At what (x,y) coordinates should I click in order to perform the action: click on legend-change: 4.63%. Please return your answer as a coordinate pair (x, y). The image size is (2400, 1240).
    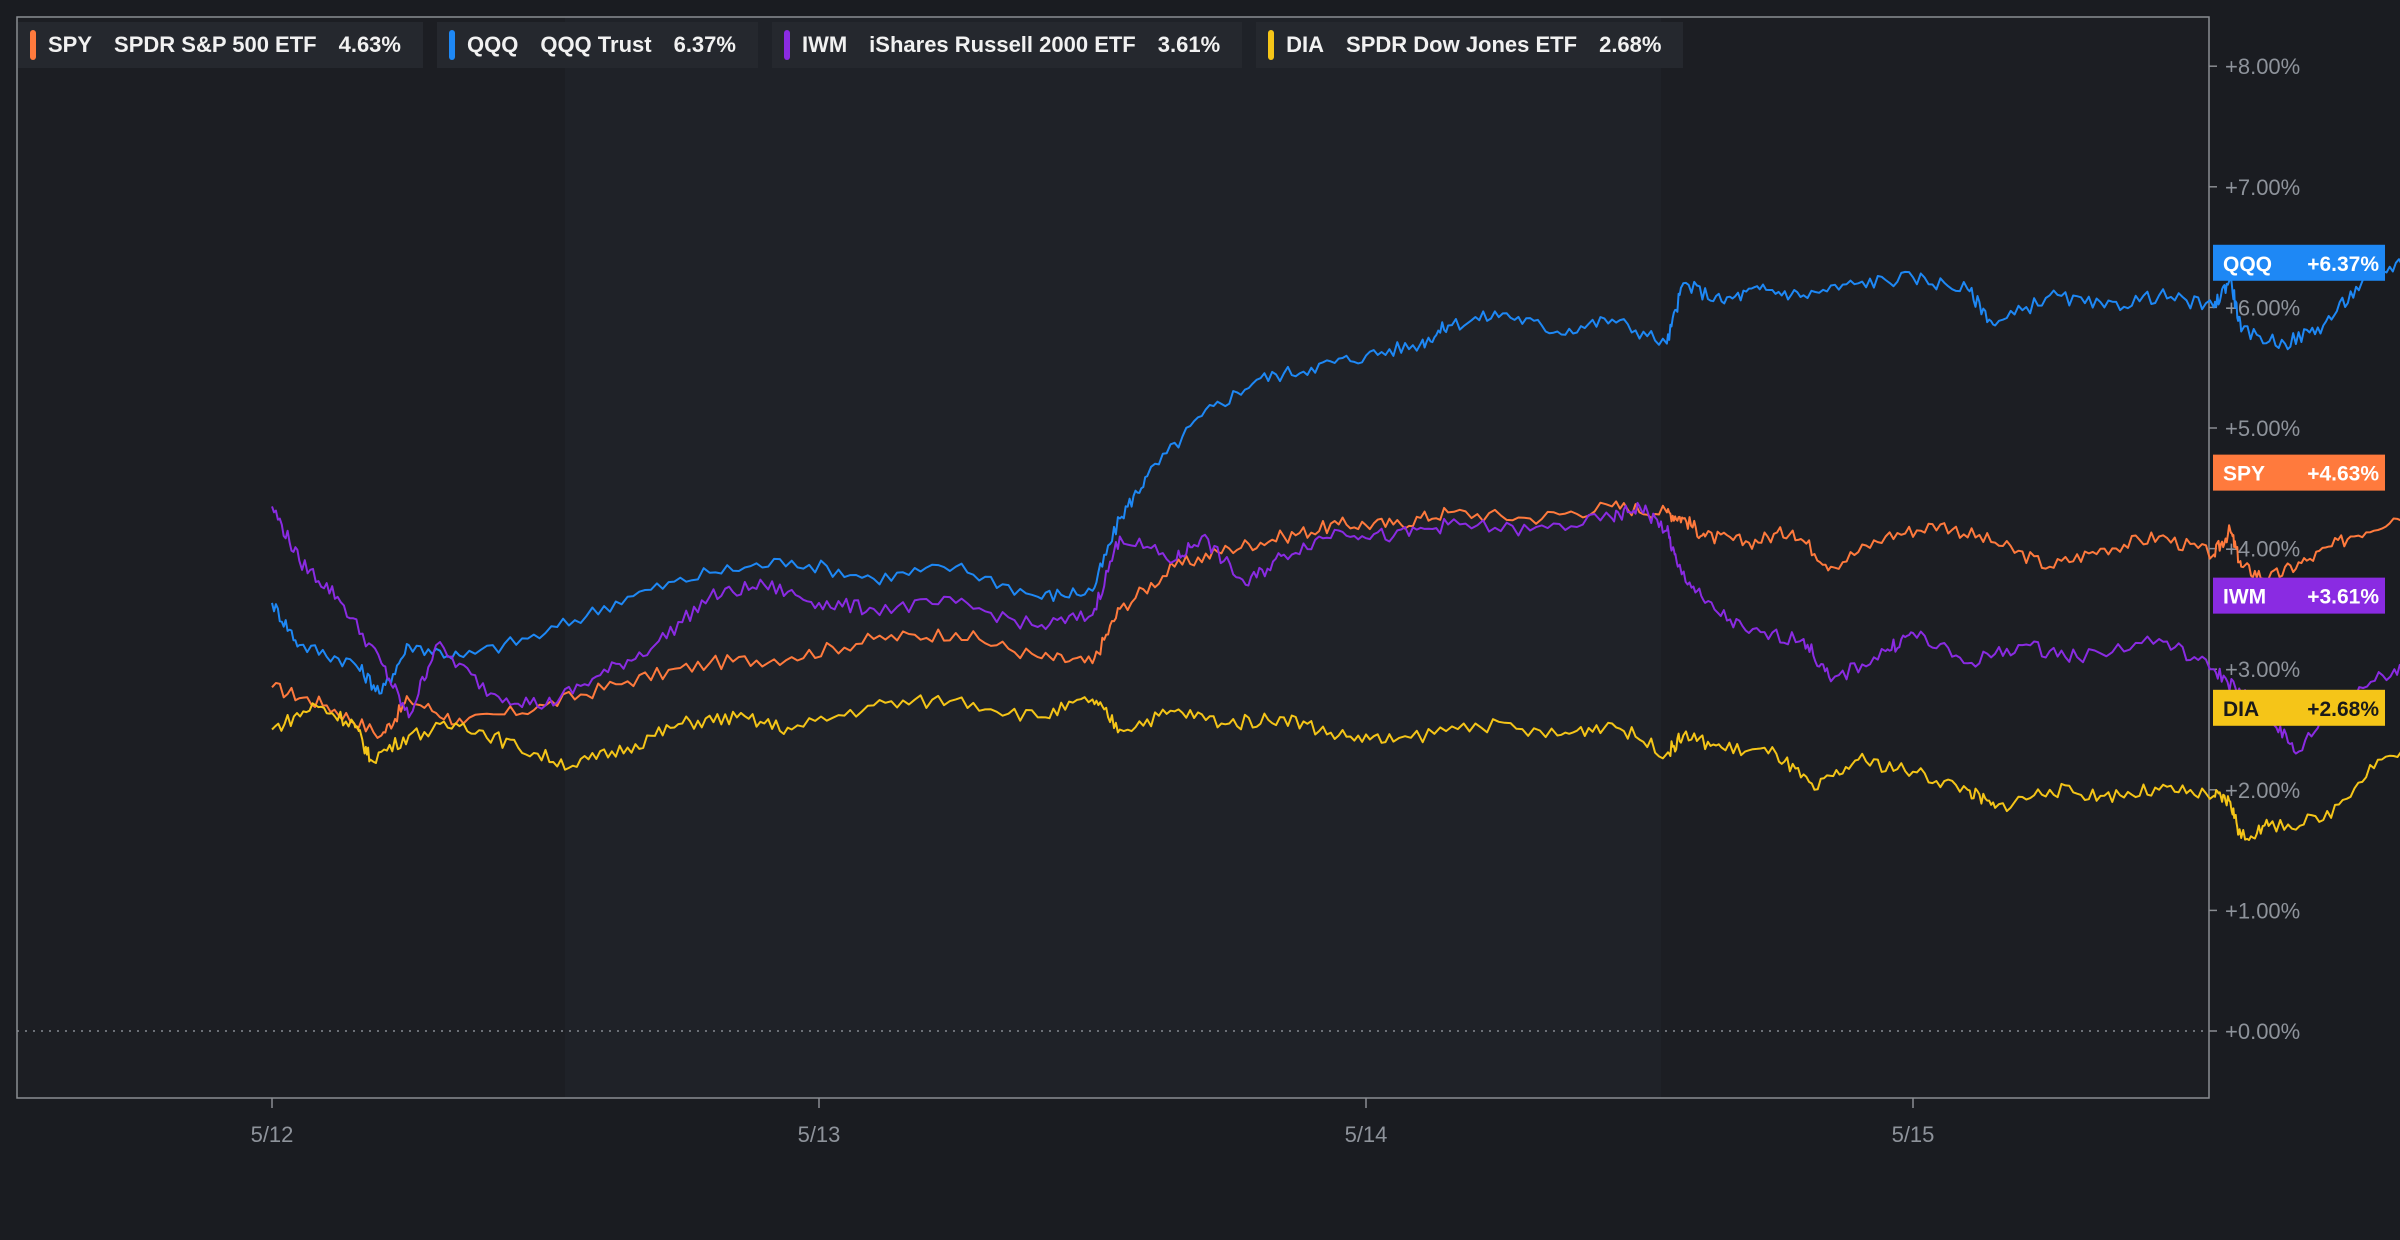
    Looking at the image, I should click on (369, 44).